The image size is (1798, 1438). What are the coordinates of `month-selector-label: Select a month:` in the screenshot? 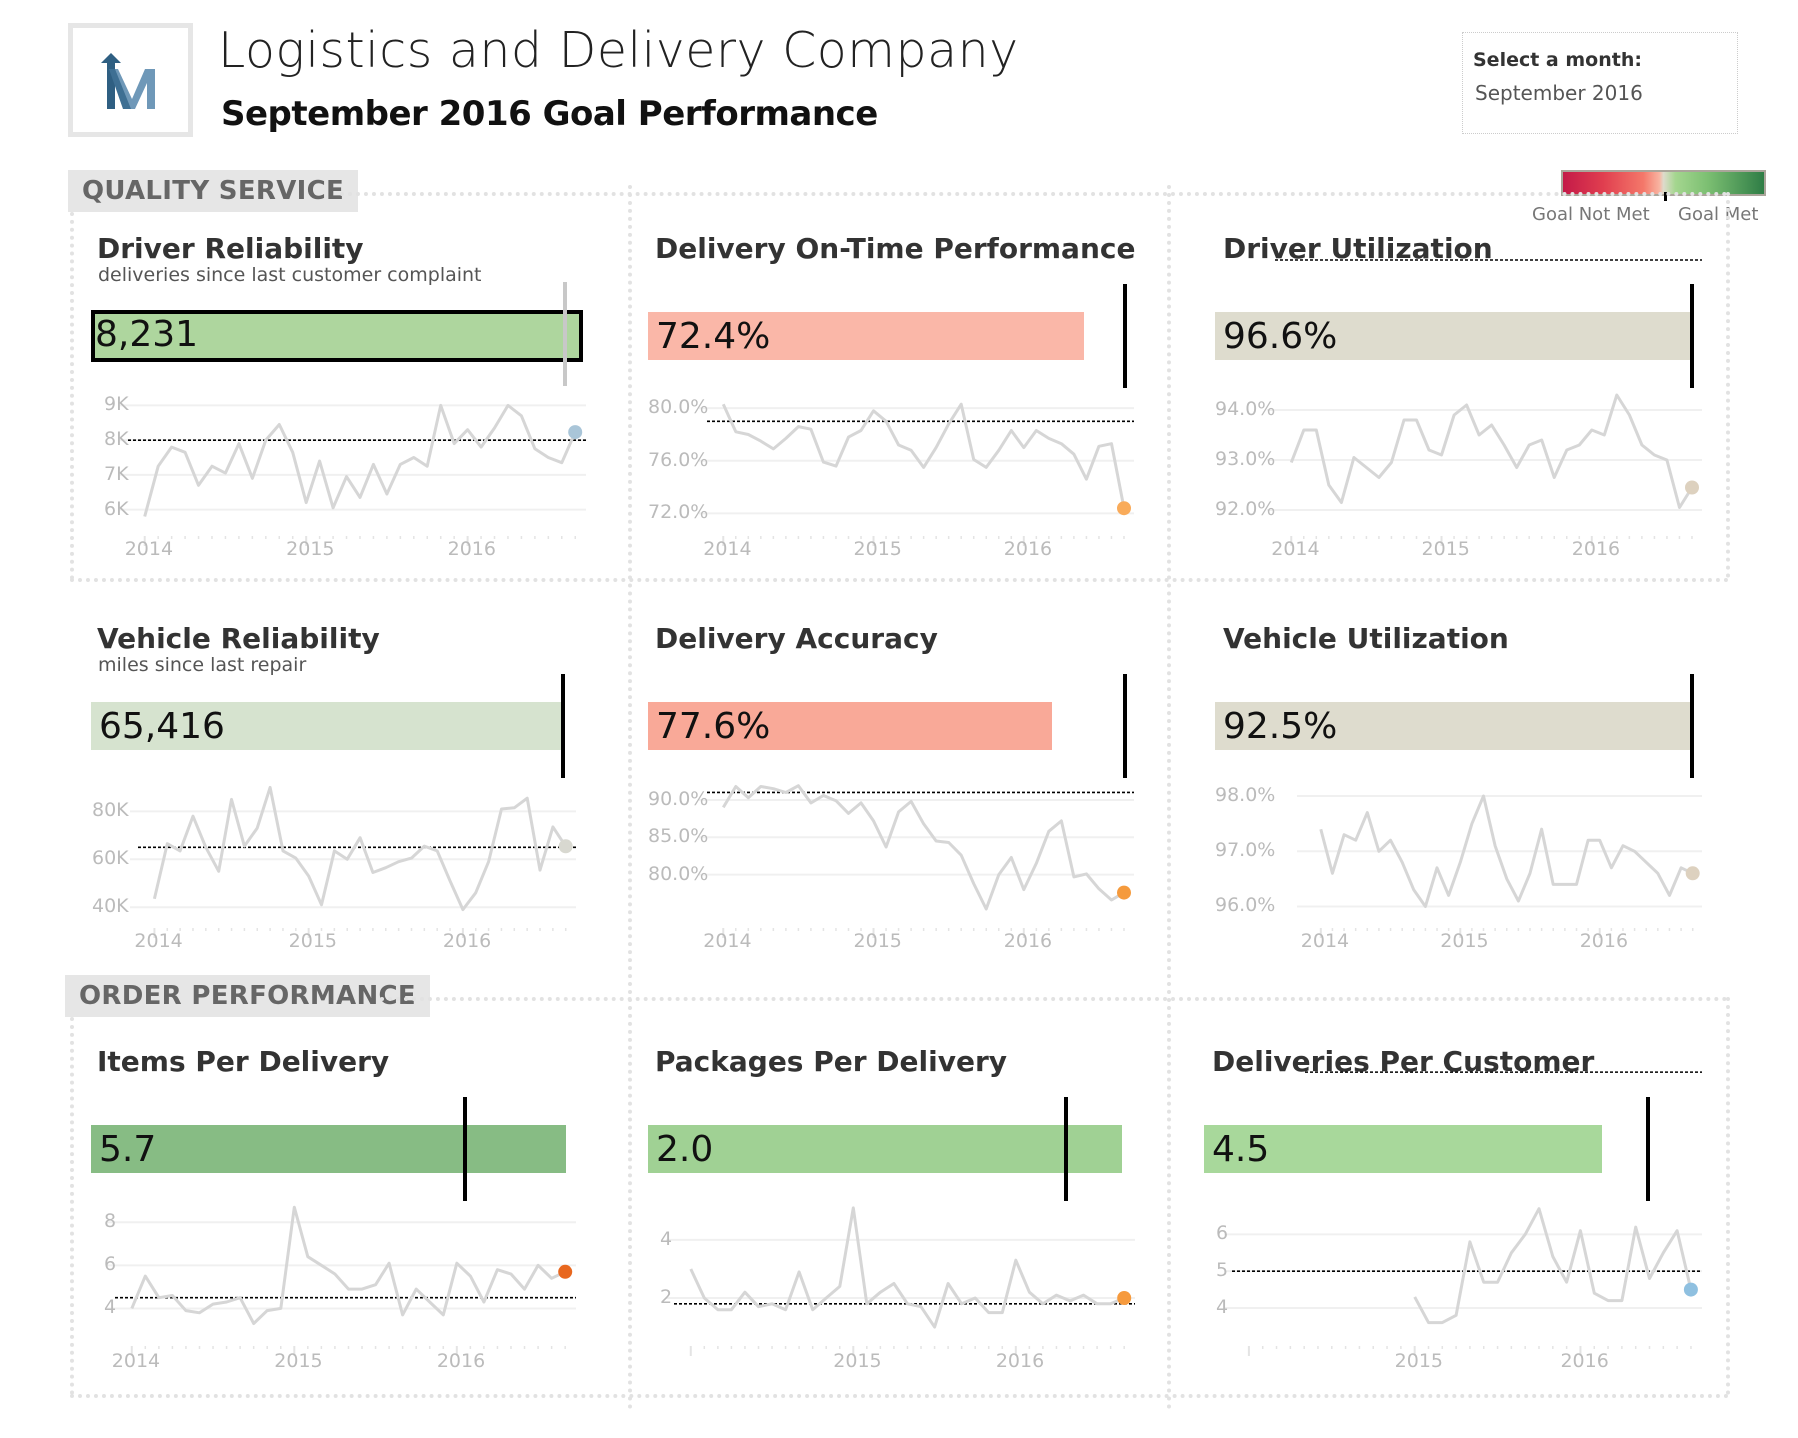 It's located at (1557, 60).